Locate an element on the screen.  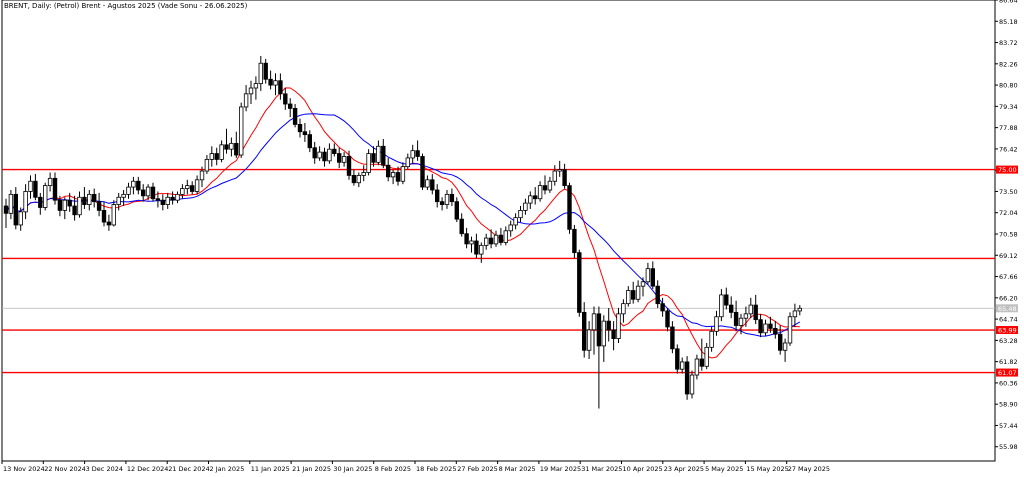
y-tick-label: 86.64 is located at coordinates (1008, 2).